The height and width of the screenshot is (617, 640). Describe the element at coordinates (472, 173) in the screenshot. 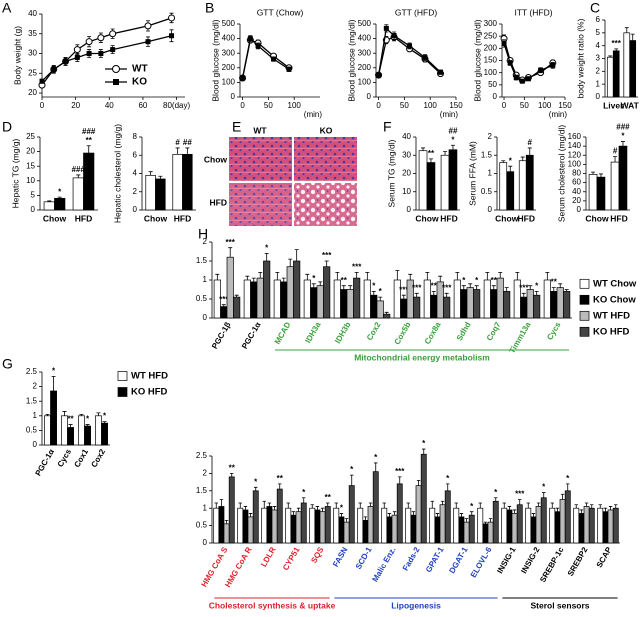

I see `y-axis-label: Serum FFA (mM)` at that location.